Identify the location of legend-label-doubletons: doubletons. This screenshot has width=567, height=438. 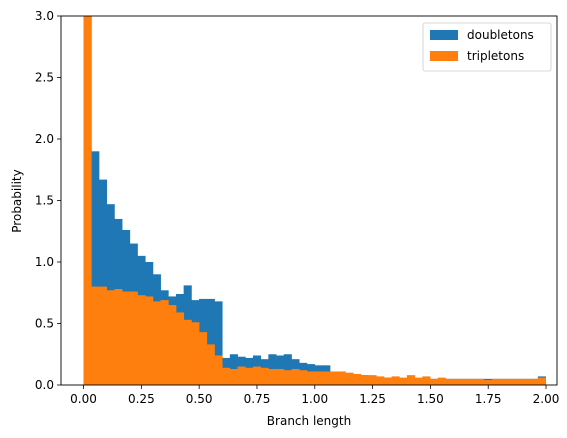
(500, 35).